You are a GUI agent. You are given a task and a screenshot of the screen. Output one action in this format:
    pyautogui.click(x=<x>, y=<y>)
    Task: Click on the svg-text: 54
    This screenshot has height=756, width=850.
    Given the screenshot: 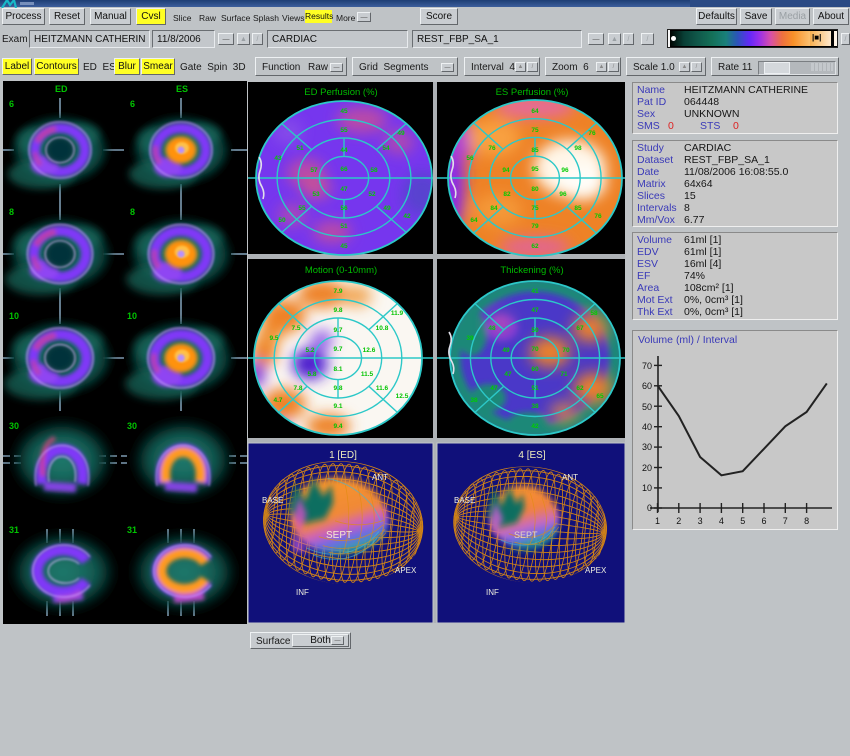 What is the action you would take?
    pyautogui.click(x=386, y=148)
    